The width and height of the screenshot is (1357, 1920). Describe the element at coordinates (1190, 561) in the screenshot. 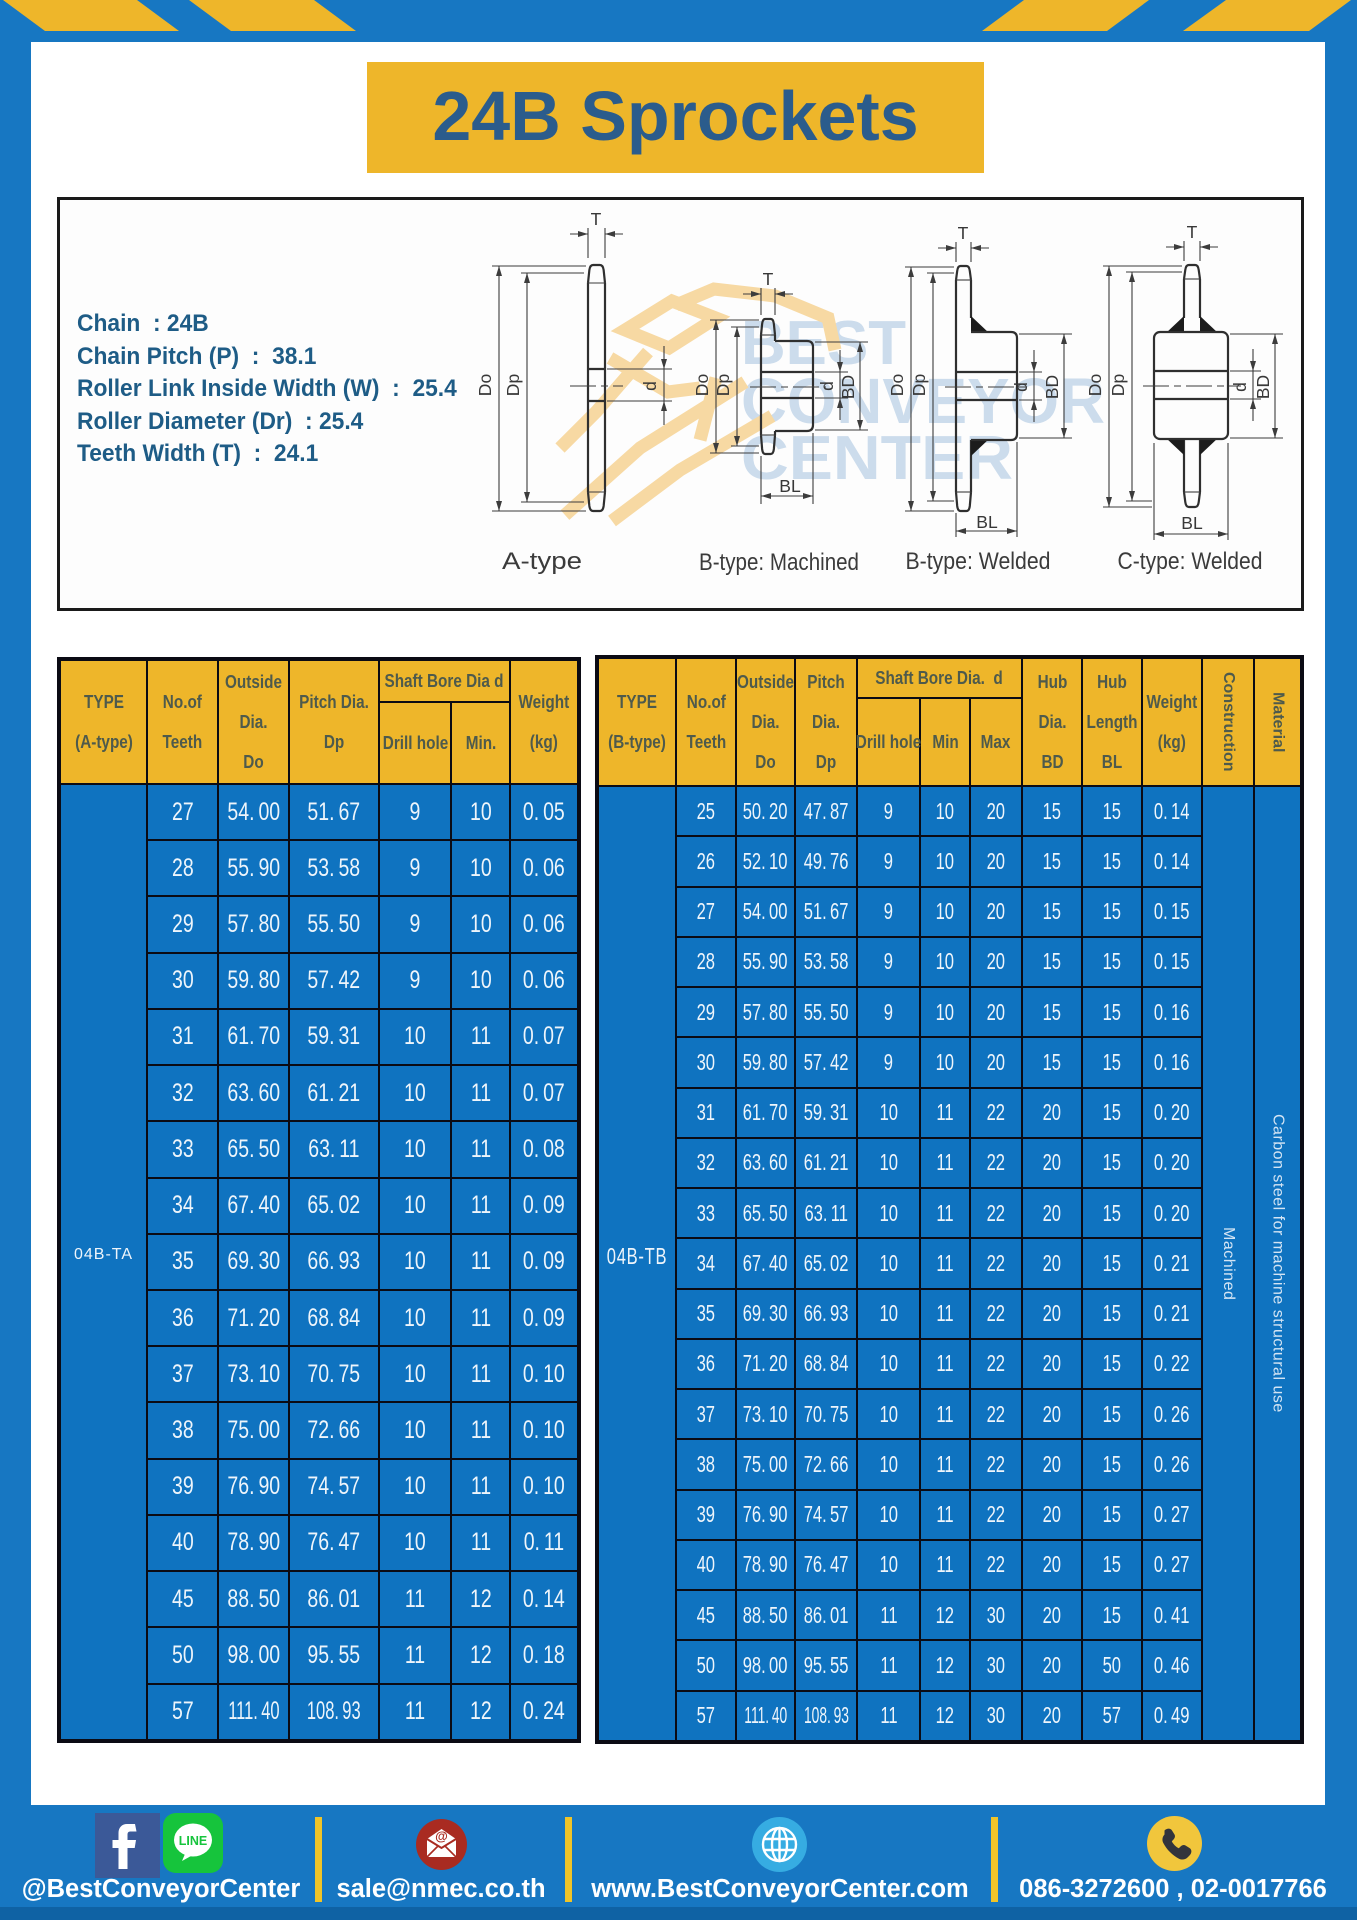

I see `svg-text: C-type: Welded` at that location.